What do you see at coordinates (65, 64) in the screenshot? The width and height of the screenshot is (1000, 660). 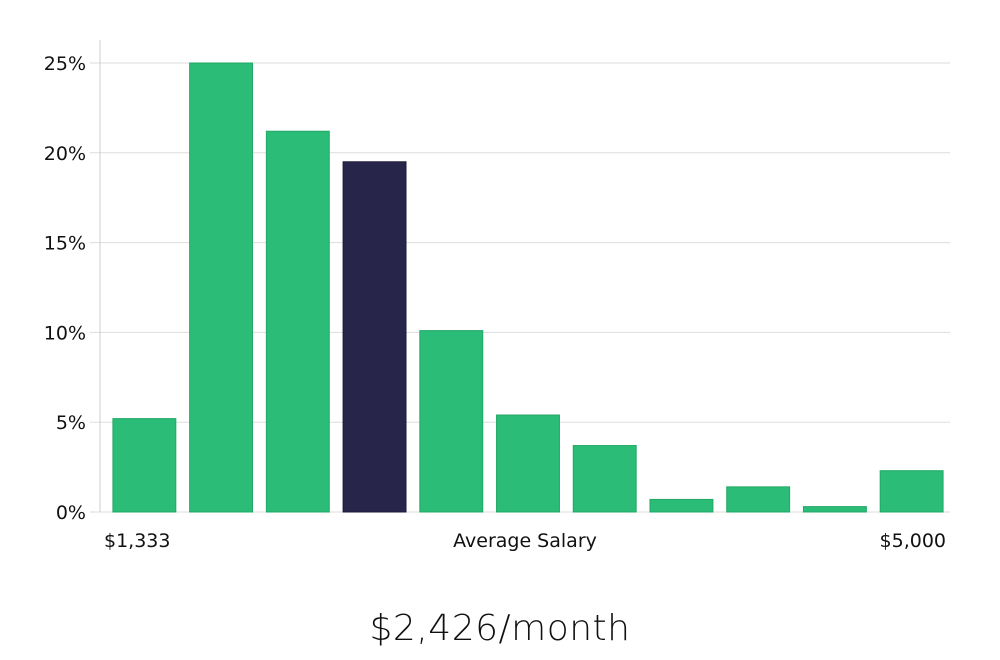 I see `y-tick-label: 25%` at bounding box center [65, 64].